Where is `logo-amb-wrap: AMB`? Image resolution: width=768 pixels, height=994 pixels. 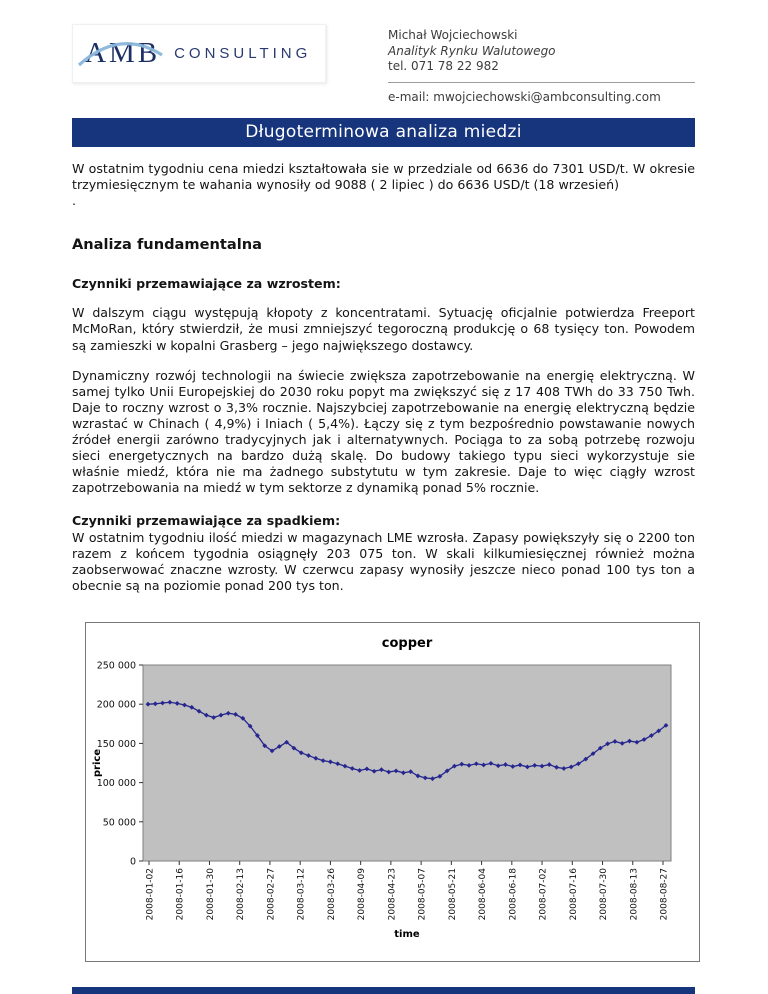 logo-amb-wrap: AMB is located at coordinates (121, 53).